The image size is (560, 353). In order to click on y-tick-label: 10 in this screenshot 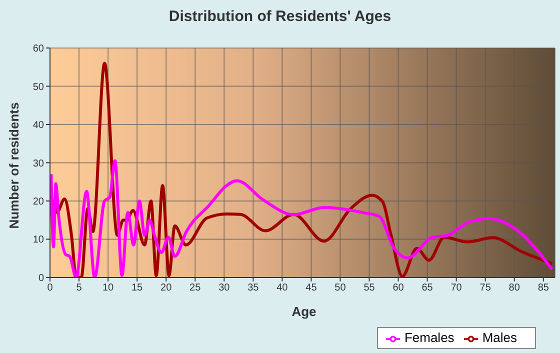, I will do `click(38, 240)`.